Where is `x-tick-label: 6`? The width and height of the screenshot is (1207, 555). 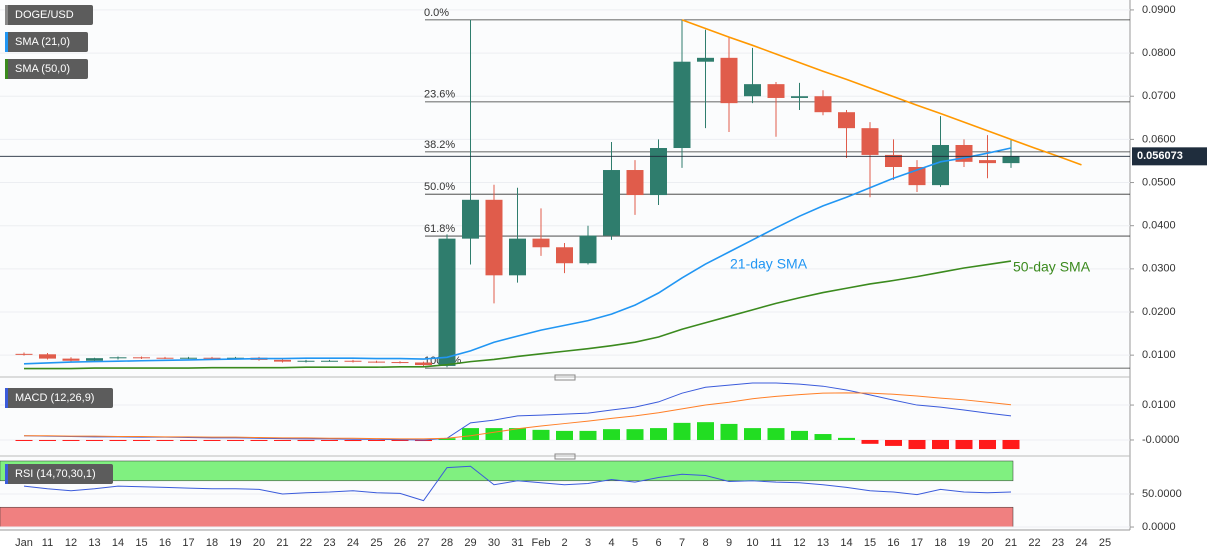 x-tick-label: 6 is located at coordinates (658, 543).